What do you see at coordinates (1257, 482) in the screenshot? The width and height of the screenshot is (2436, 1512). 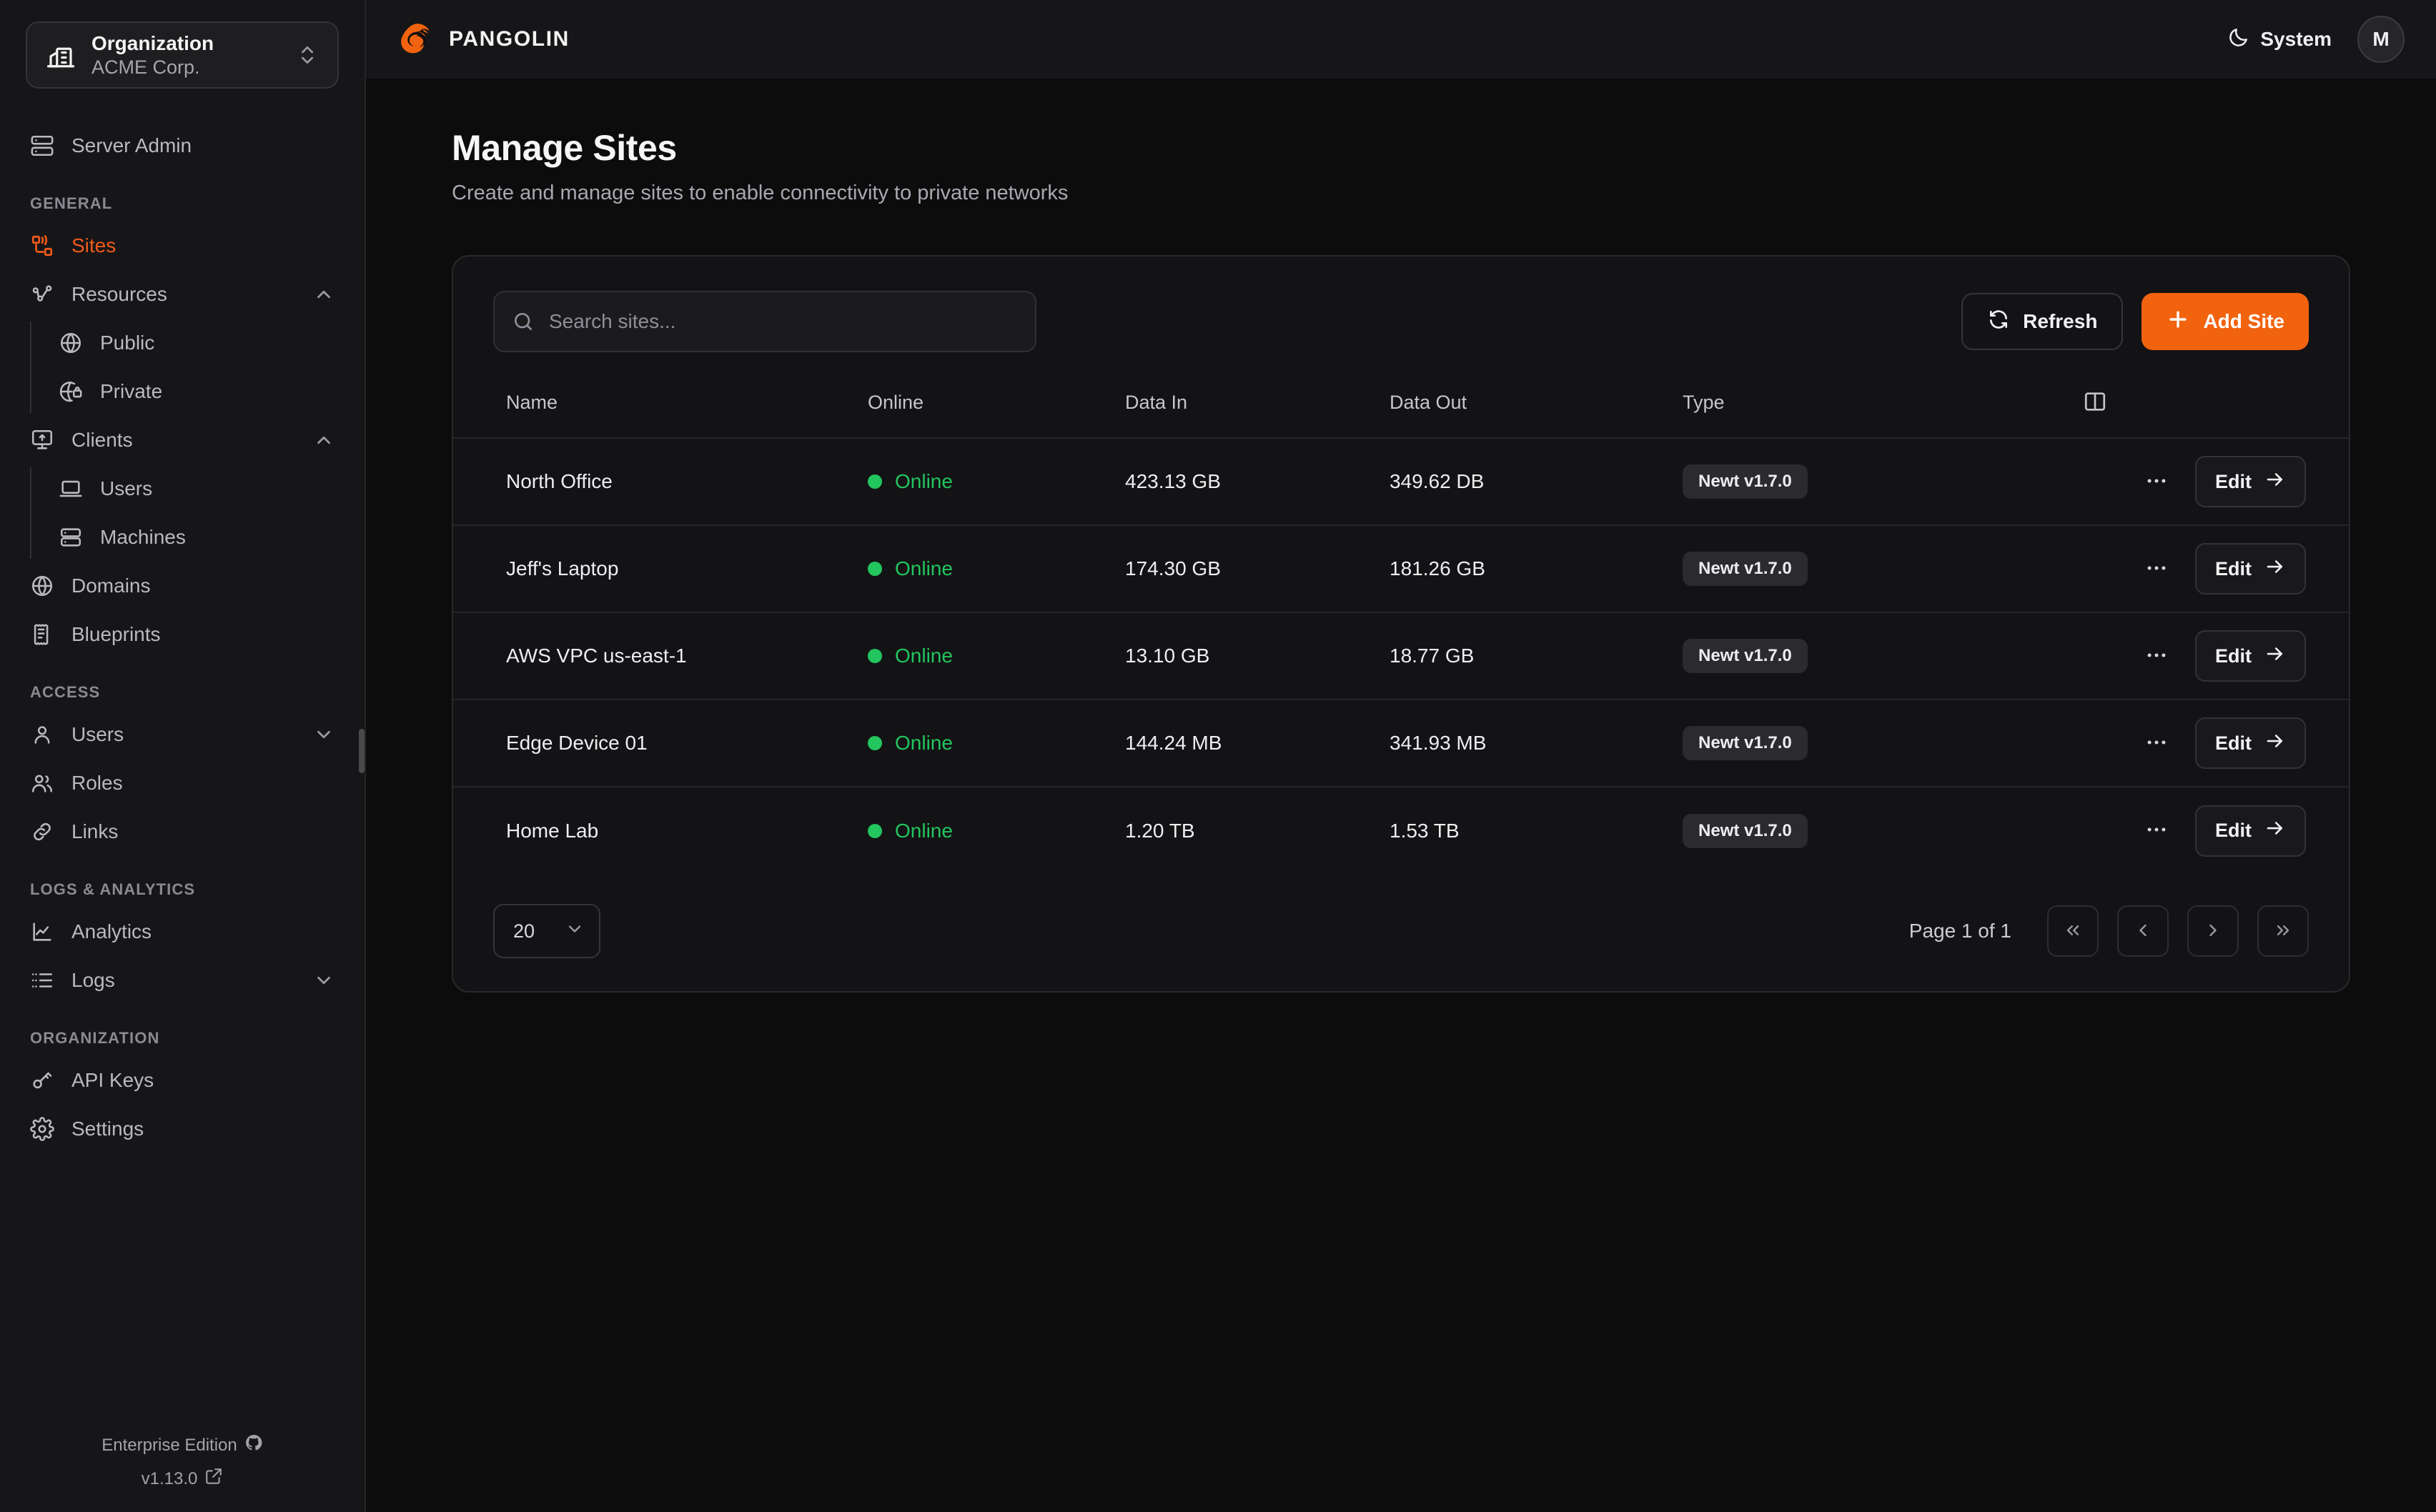 I see `cell-data-in: 423.13 GB` at bounding box center [1257, 482].